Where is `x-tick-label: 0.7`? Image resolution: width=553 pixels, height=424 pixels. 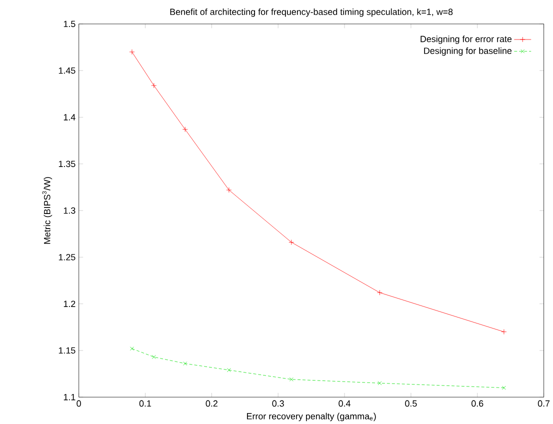
x-tick-label: 0.7 is located at coordinates (544, 403).